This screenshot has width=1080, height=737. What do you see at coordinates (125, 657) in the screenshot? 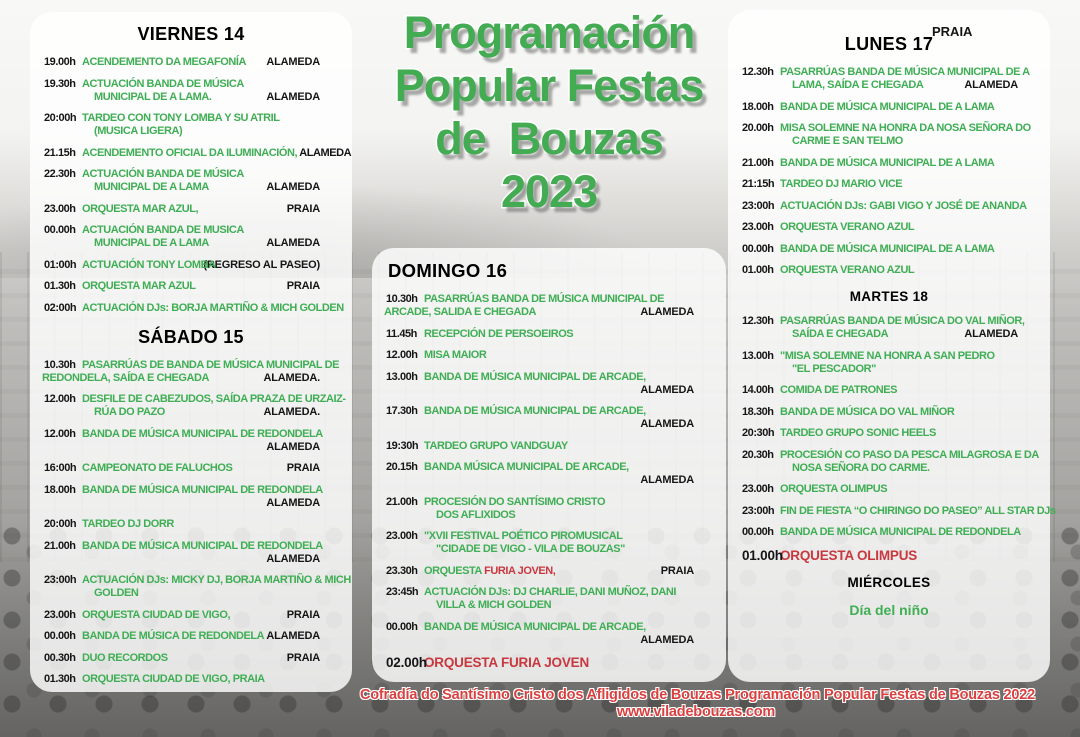
I see `event-text: DUO RECORDOS` at bounding box center [125, 657].